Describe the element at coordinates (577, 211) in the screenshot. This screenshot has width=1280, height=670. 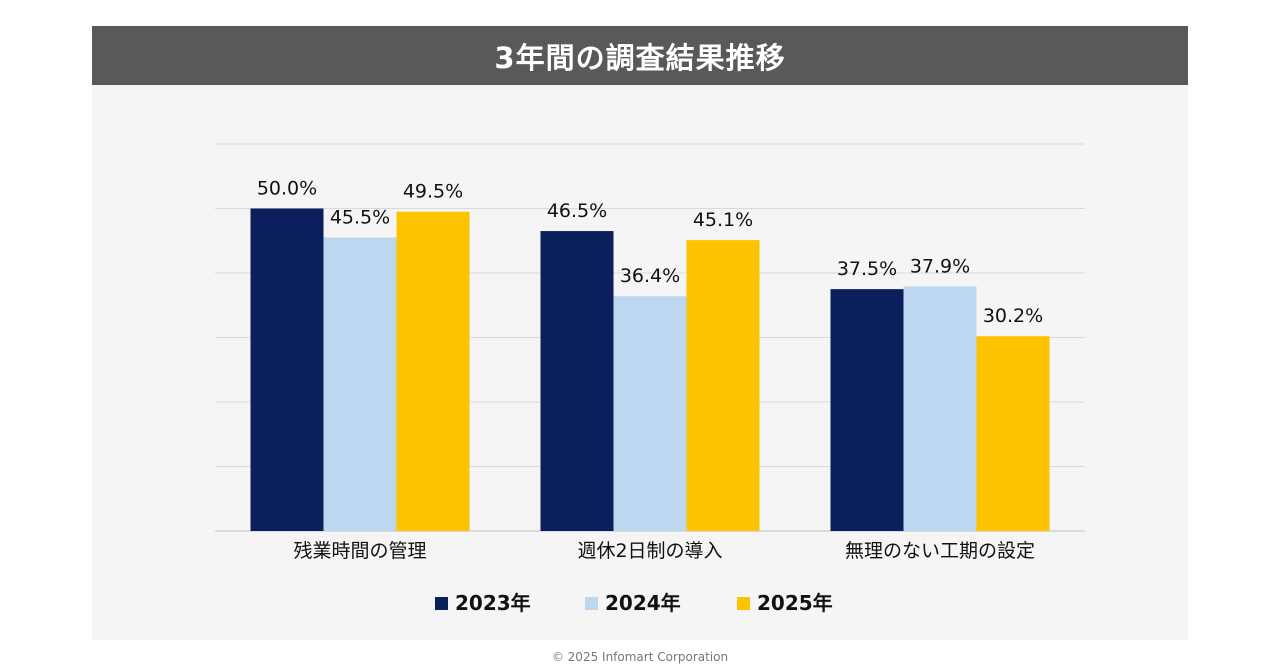
I see `data-label: 46.5%` at that location.